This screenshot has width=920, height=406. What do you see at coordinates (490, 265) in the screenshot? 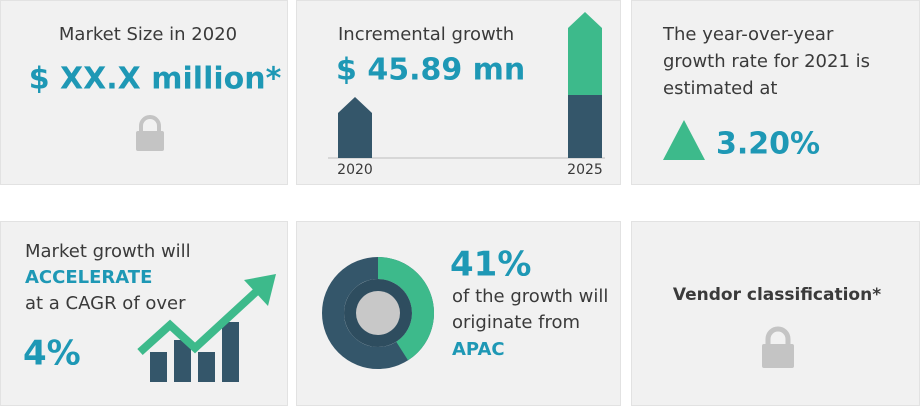
I see `share-label: 41%` at bounding box center [490, 265].